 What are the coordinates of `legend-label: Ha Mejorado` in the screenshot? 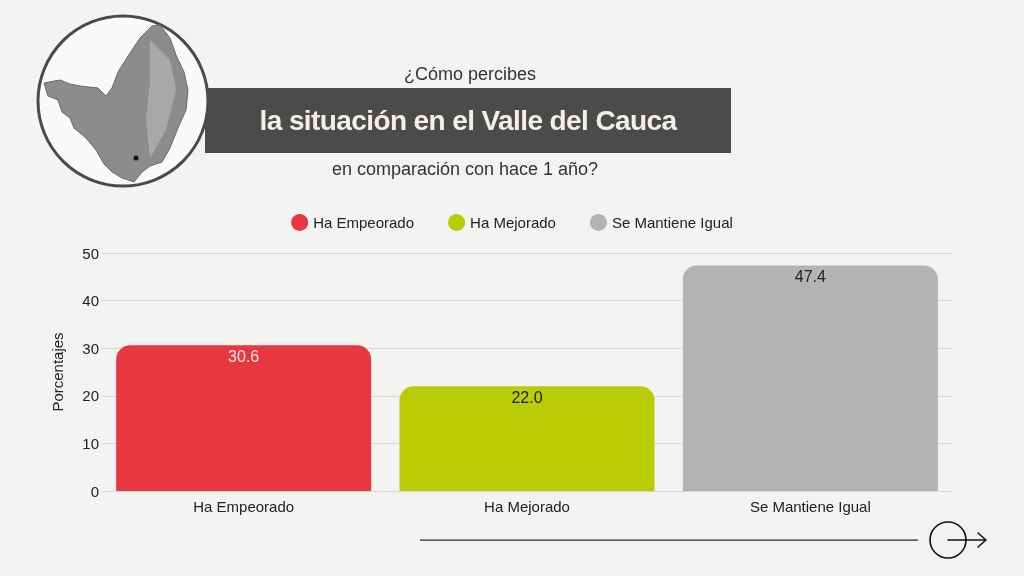 It's located at (513, 222).